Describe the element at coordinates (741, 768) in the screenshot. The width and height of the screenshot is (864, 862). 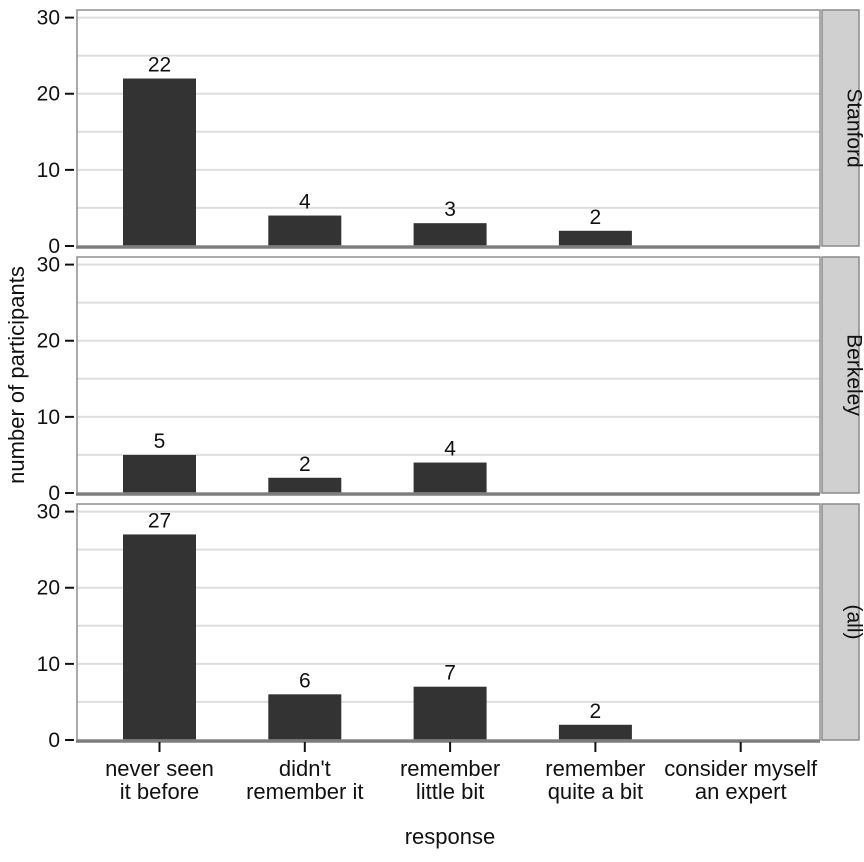
I see `x-tick-label-line1: consider myself` at that location.